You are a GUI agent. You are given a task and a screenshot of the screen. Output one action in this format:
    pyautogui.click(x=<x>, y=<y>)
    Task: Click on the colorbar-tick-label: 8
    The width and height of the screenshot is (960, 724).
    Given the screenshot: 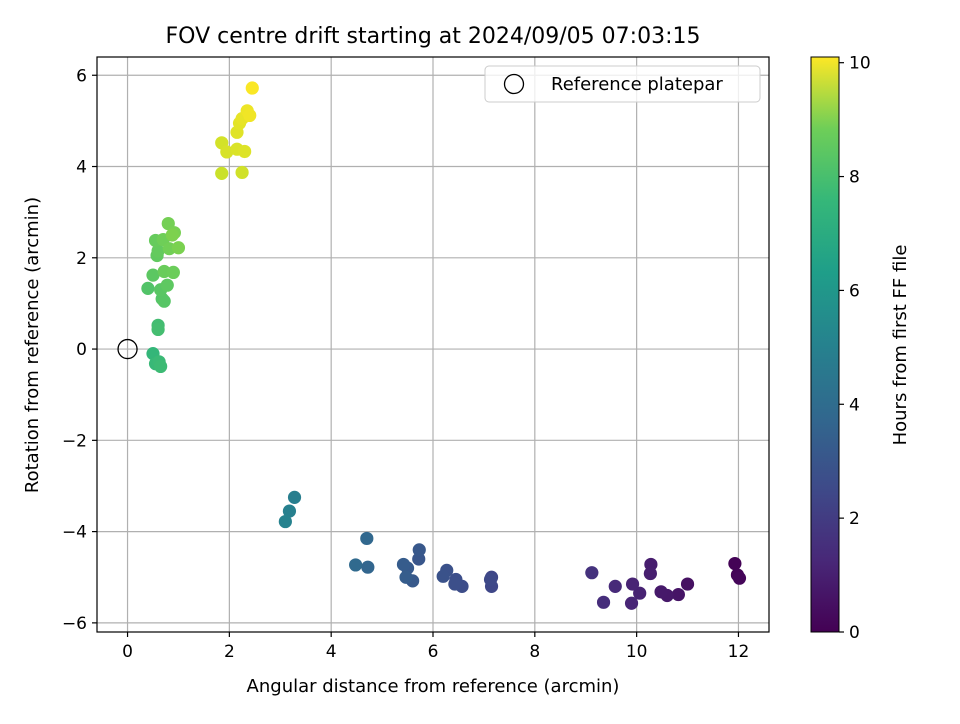 What is the action you would take?
    pyautogui.click(x=854, y=178)
    